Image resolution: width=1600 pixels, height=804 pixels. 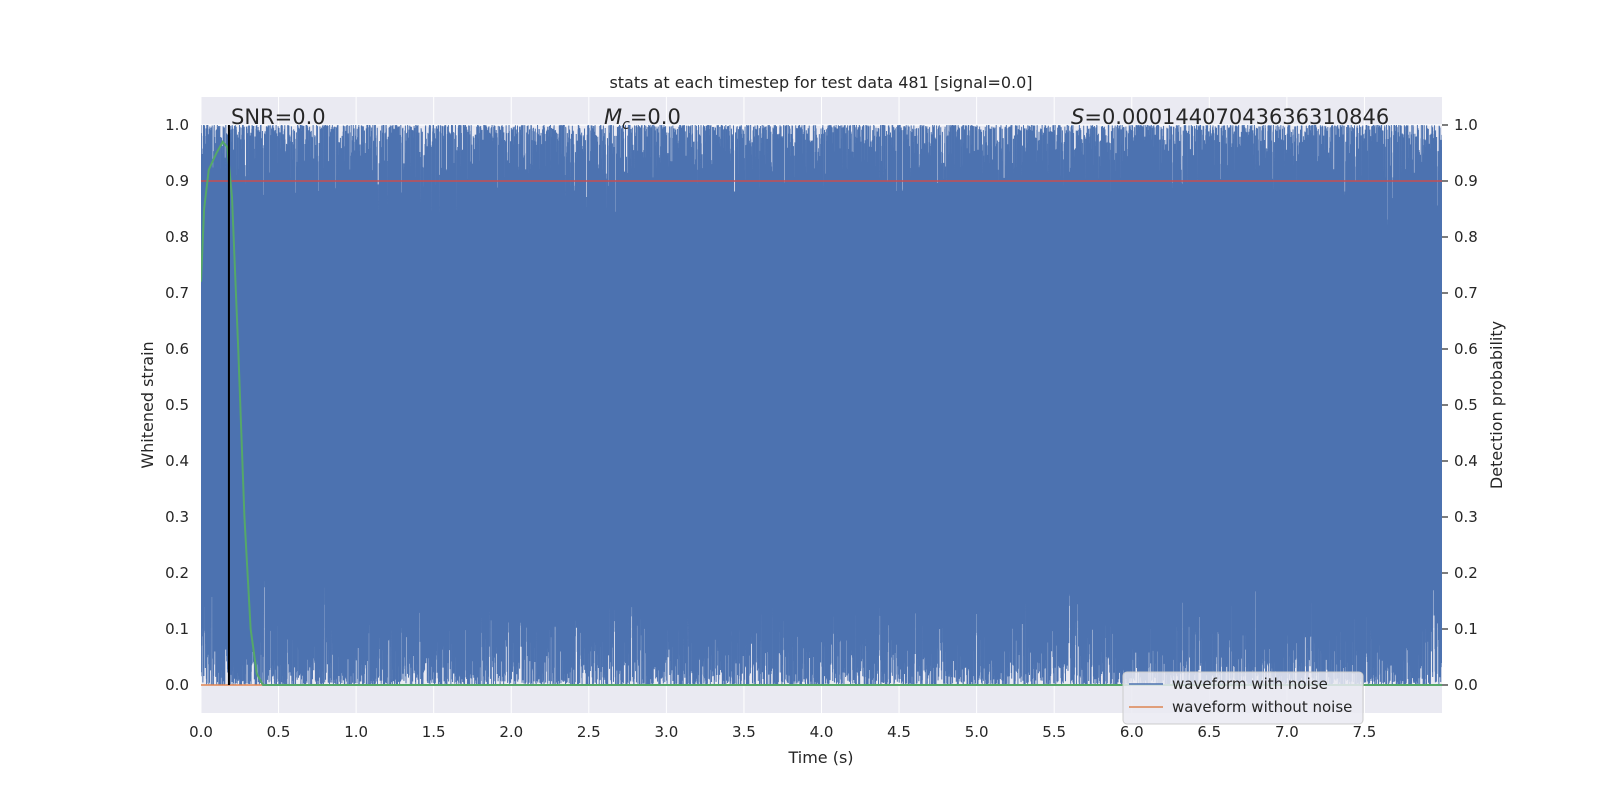 I want to click on y-tick-label-left-5: 0.5, so click(x=177, y=405).